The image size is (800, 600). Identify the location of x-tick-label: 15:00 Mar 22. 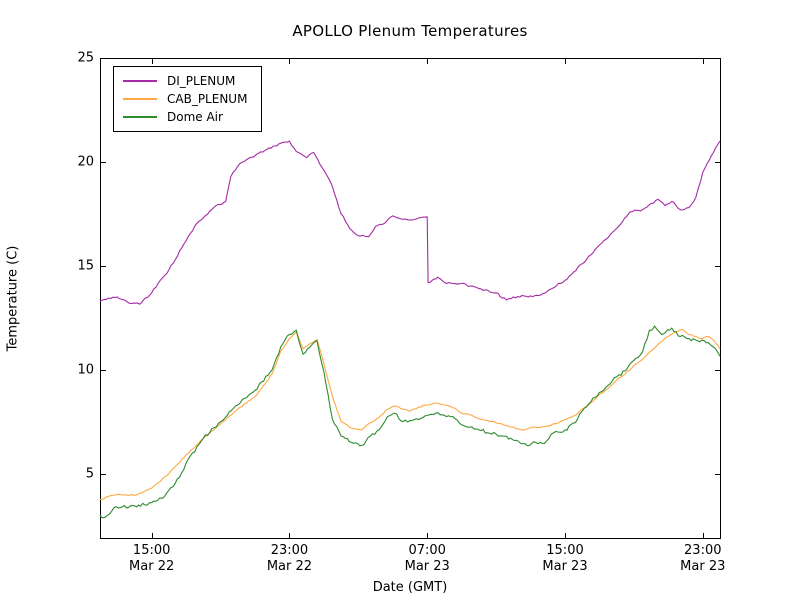
(152, 559).